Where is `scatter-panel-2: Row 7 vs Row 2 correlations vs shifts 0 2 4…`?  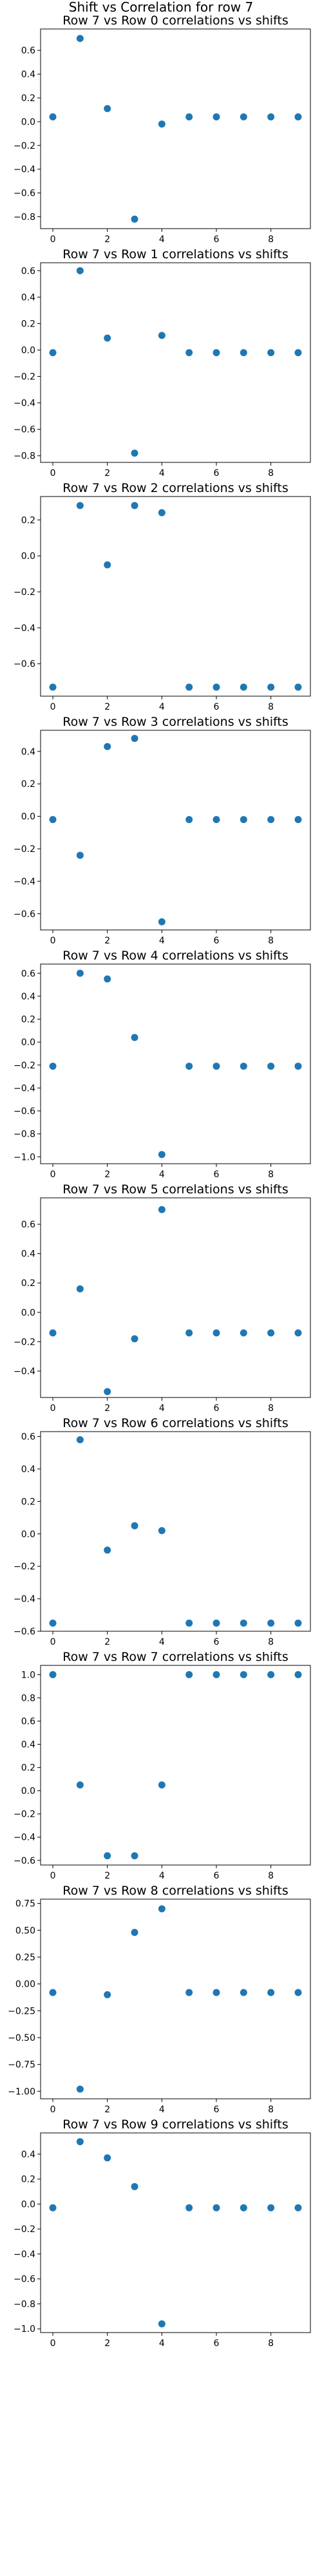
scatter-panel-2: Row 7 vs Row 2 correlations vs shifts 0 2 4… is located at coordinates (163, 596).